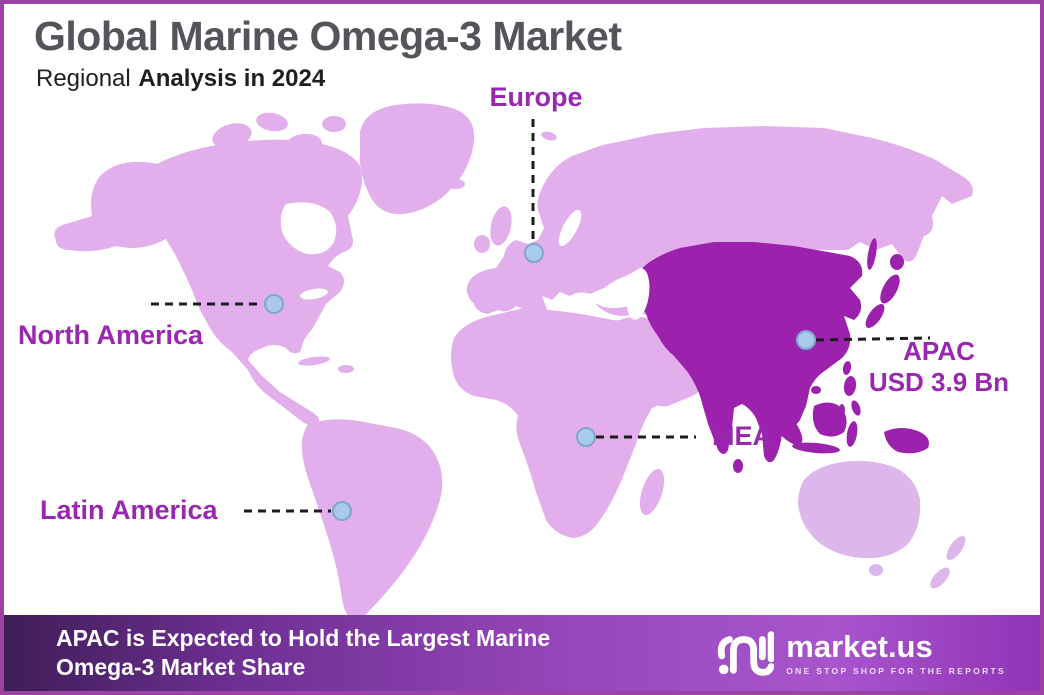  I want to click on map-shape-south-america, so click(372, 520).